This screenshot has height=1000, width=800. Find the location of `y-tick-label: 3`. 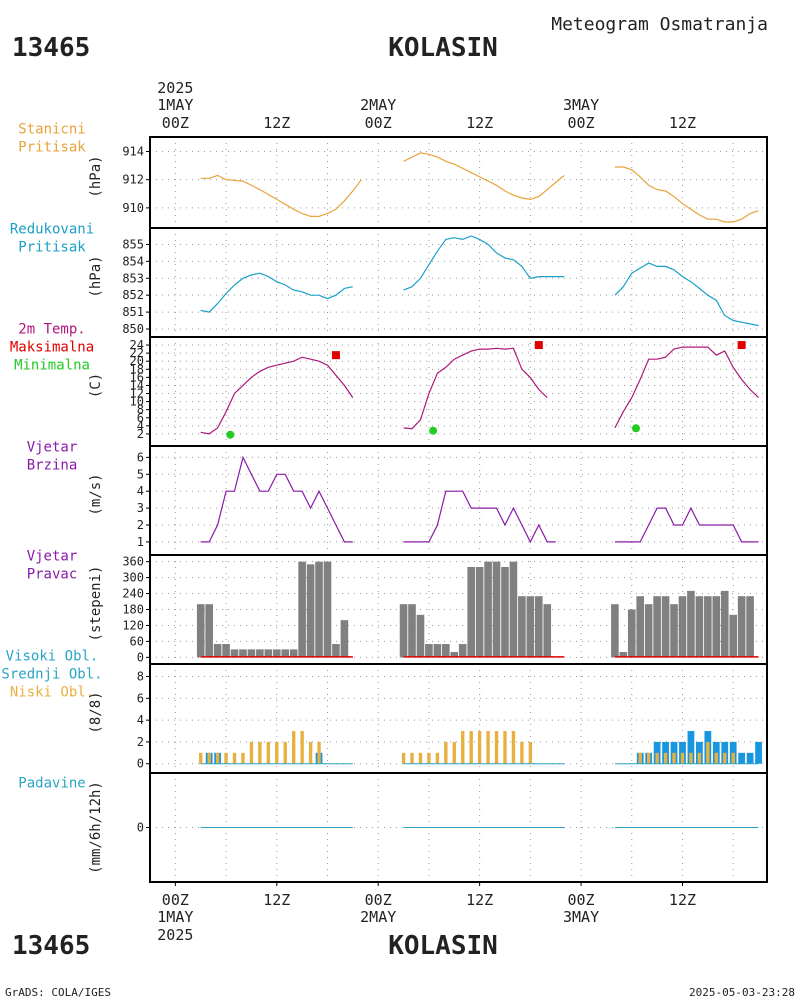

y-tick-label: 3 is located at coordinates (140, 508).